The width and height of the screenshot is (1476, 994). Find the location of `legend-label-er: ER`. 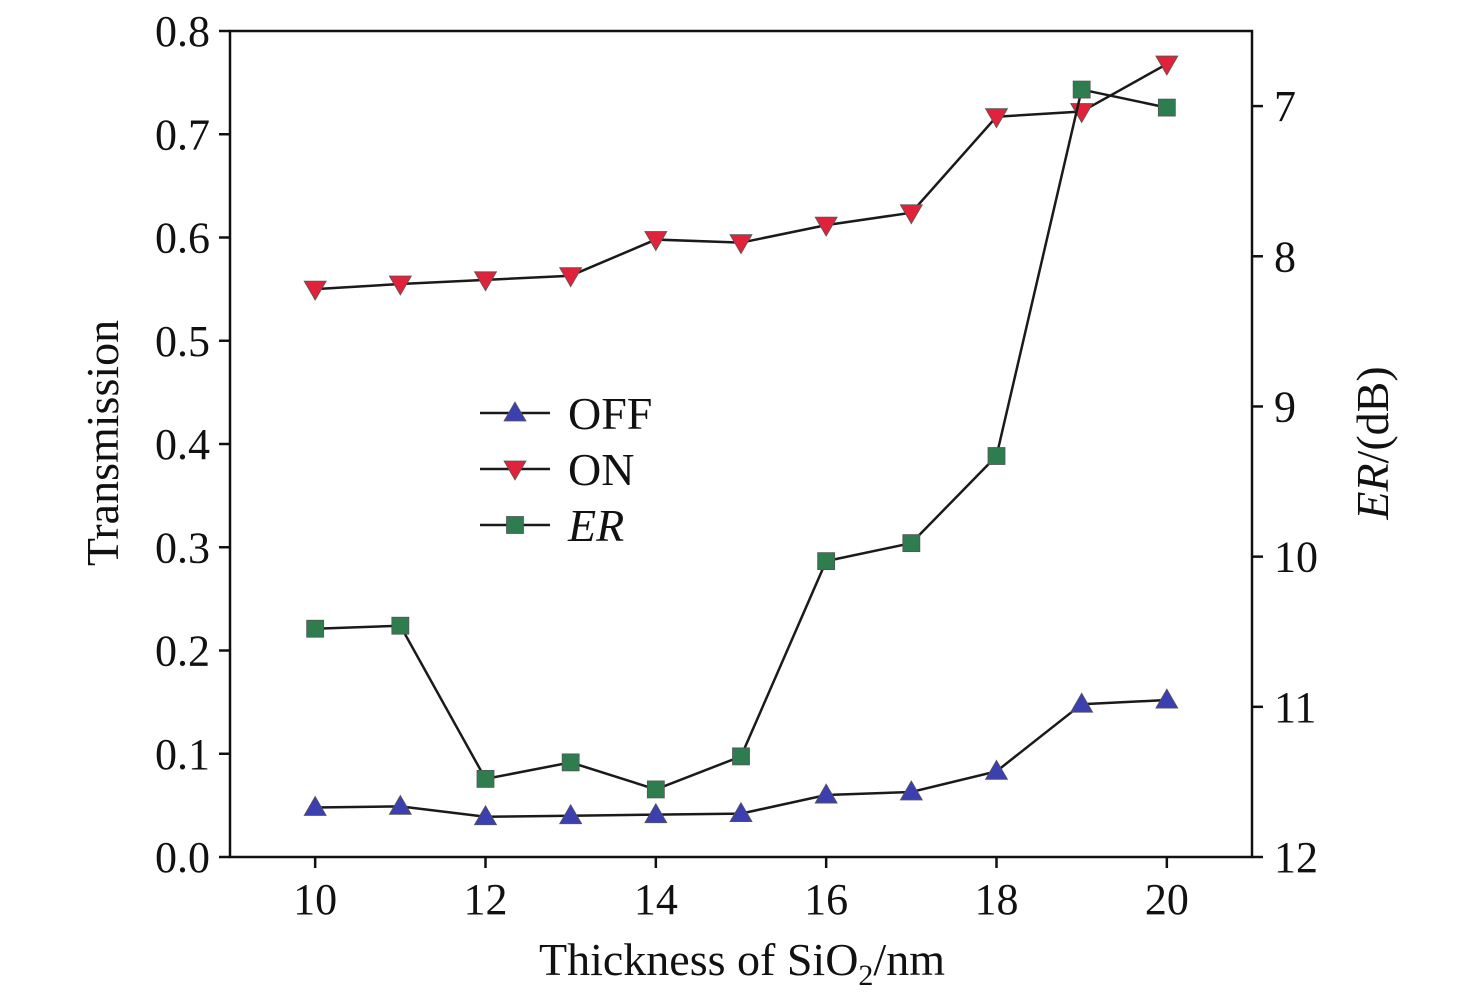

legend-label-er: ER is located at coordinates (595, 525).